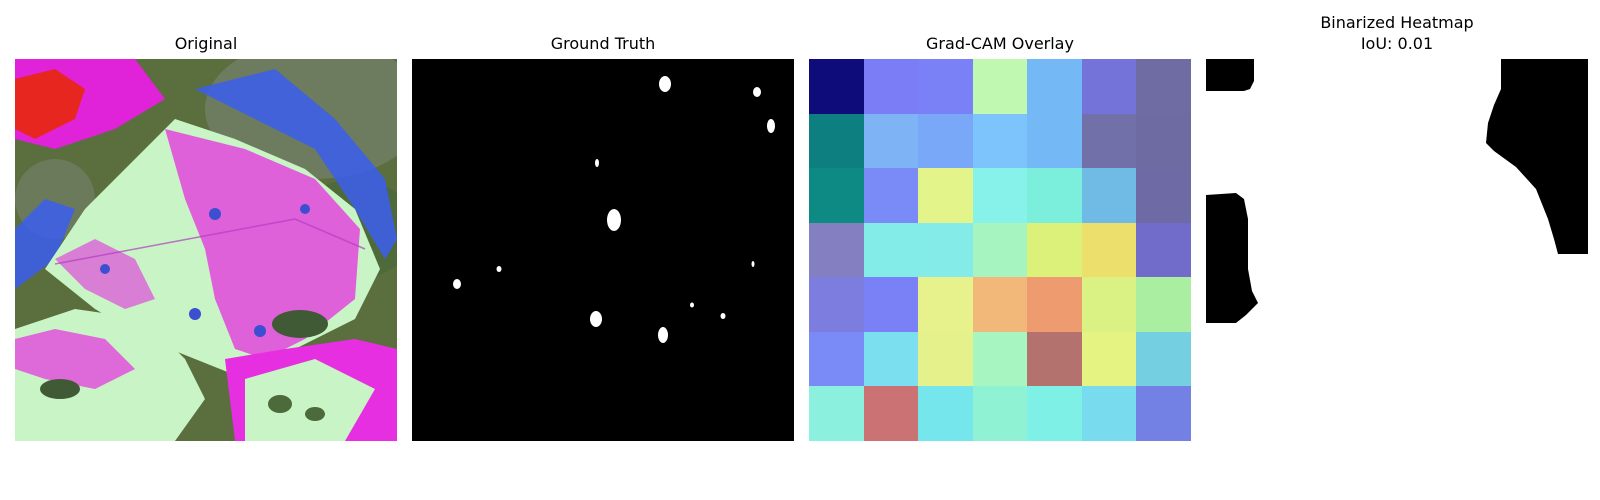 The image size is (1600, 500). Describe the element at coordinates (603, 43) in the screenshot. I see `panel-title-ground-truth: Ground Truth` at that location.